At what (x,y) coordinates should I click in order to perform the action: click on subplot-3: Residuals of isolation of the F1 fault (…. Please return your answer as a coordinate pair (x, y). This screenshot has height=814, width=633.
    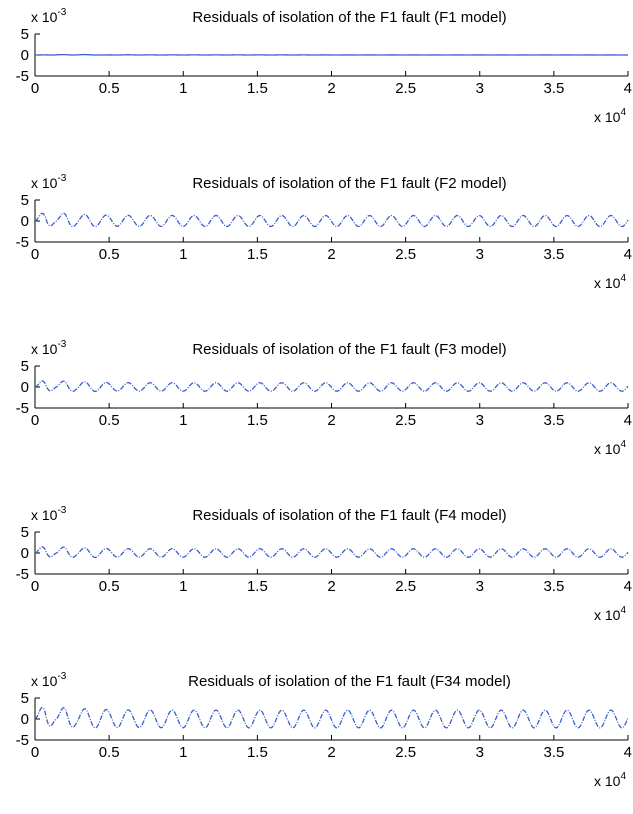
    Looking at the image, I should click on (324, 398).